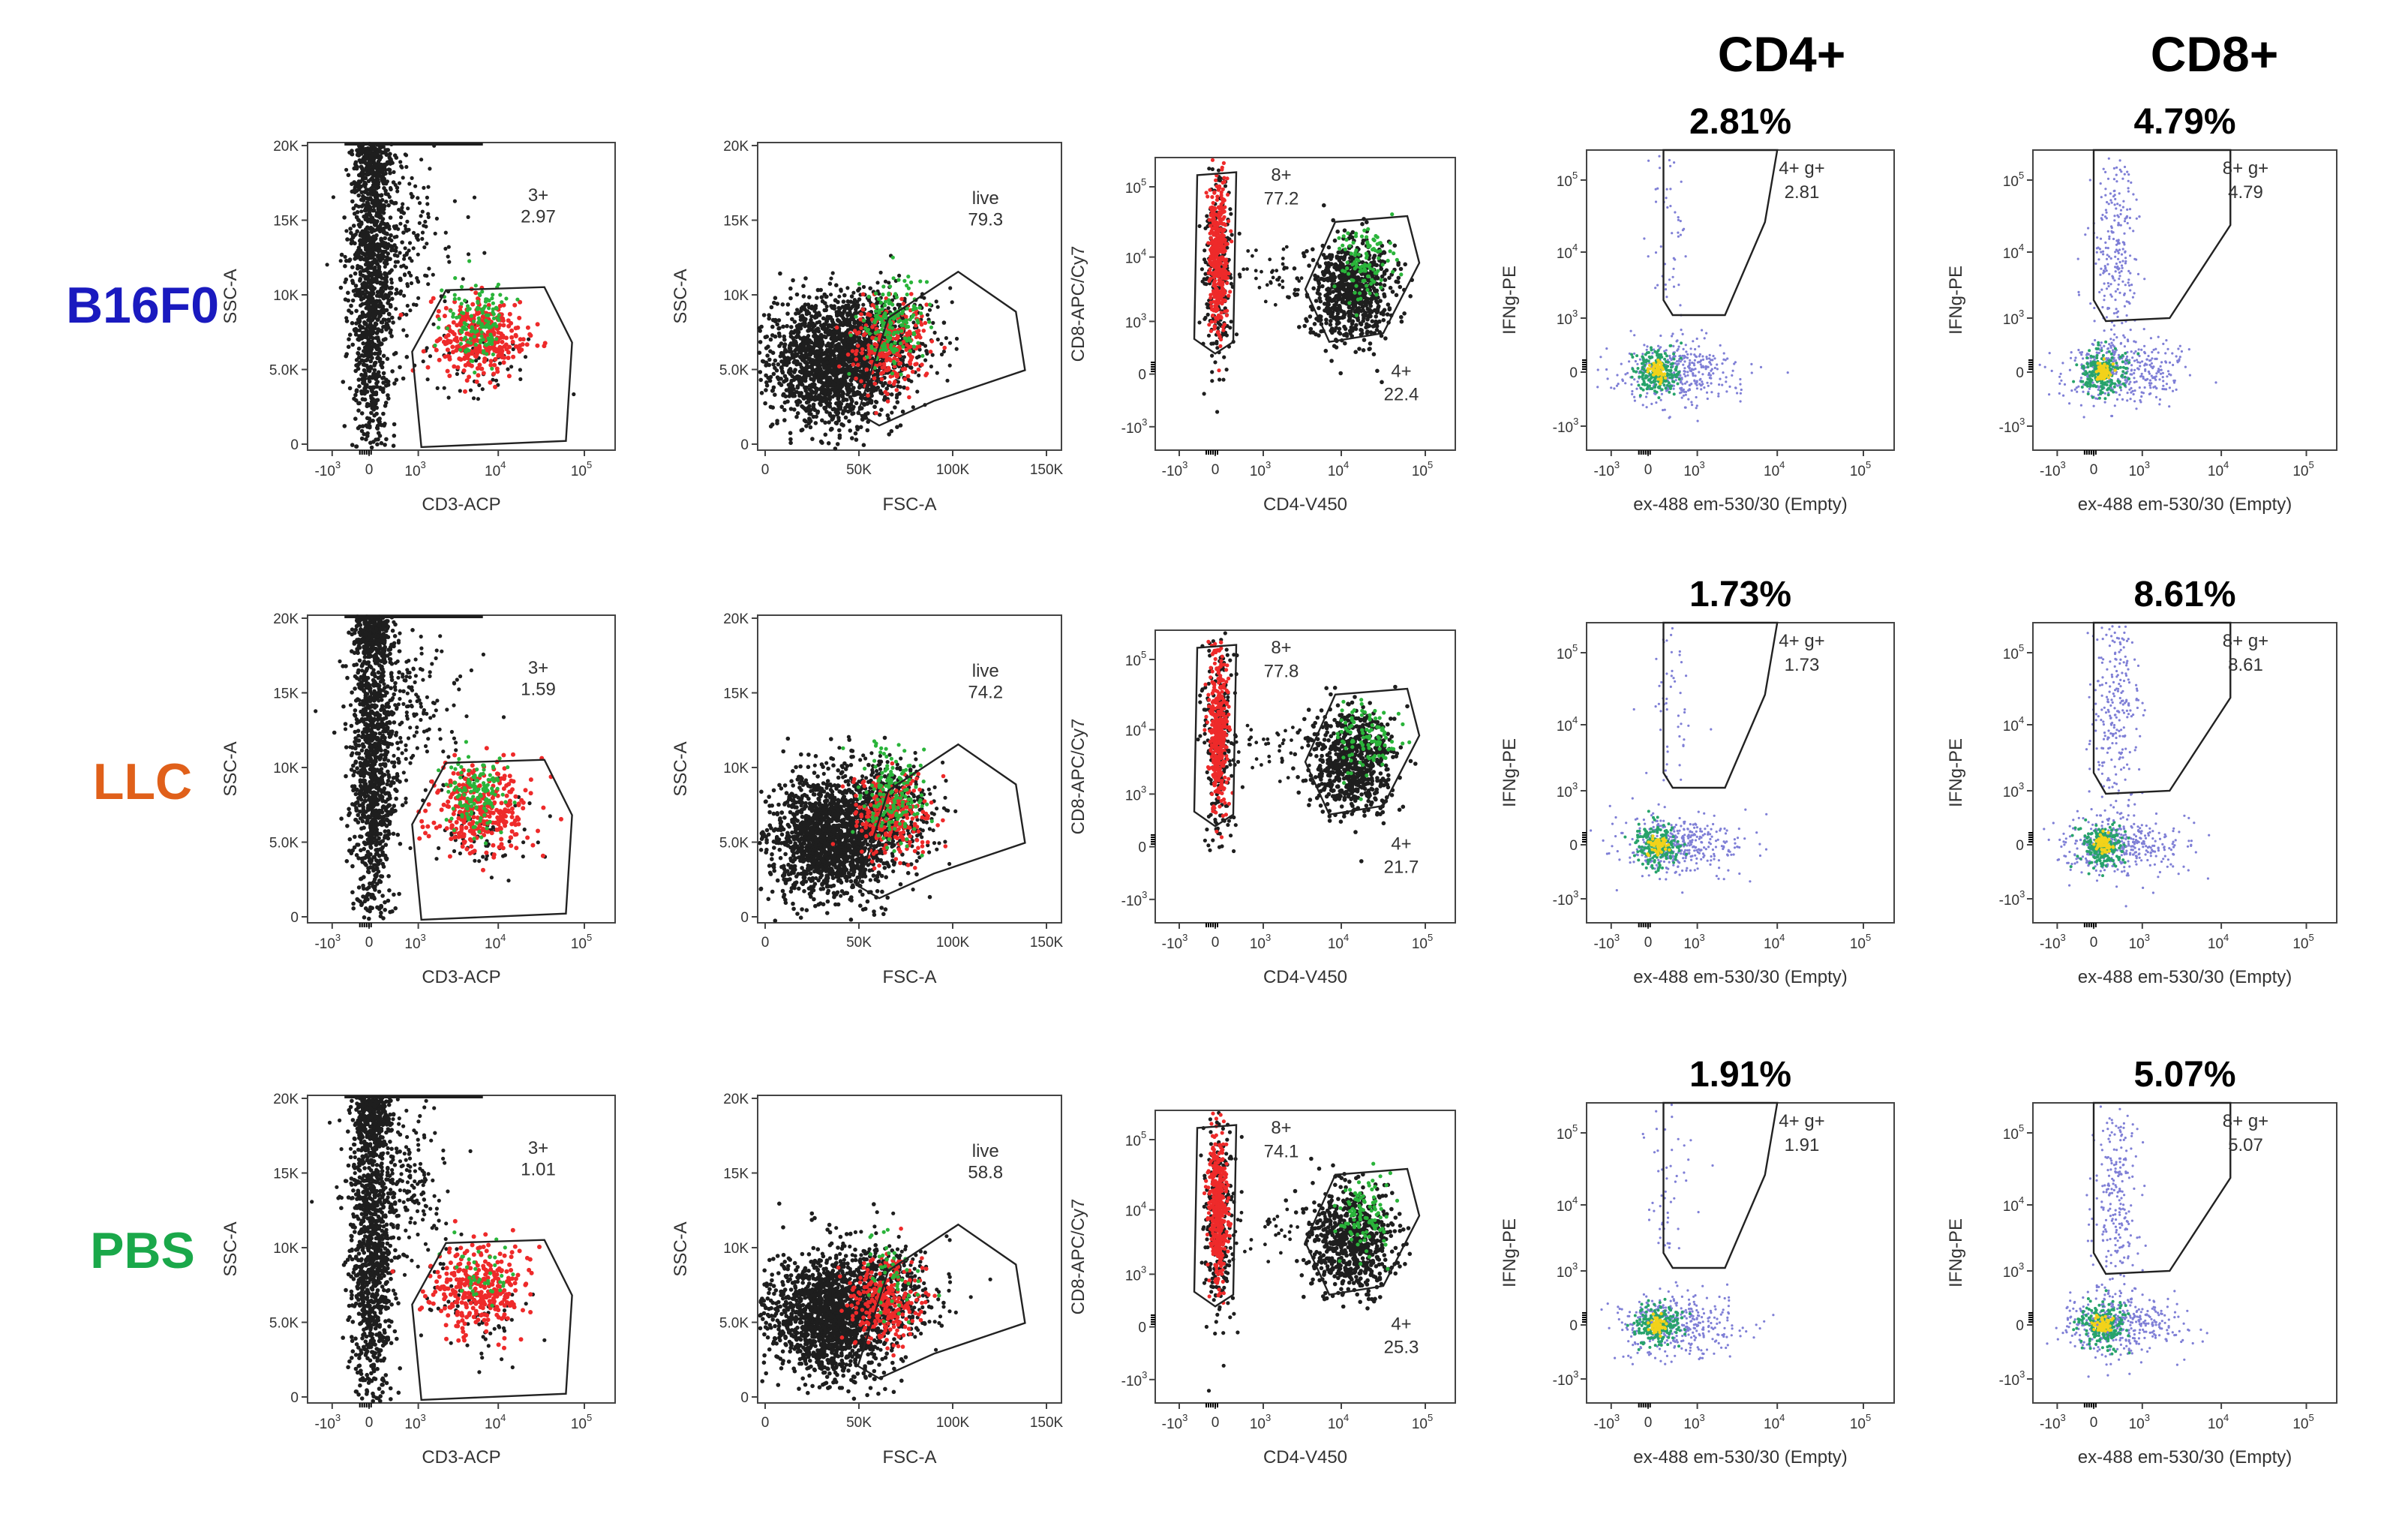  I want to click on gate-value: 77.2, so click(1281, 199).